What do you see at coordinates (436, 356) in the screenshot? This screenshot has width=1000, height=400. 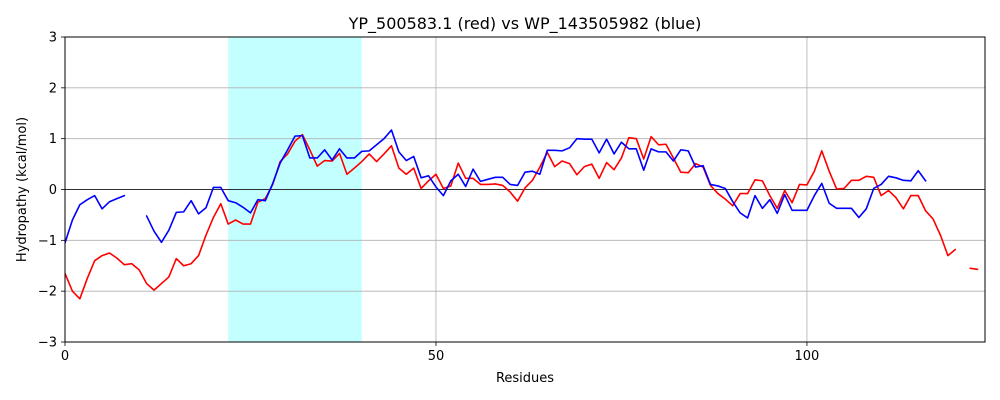 I see `x-tick-label: 50` at bounding box center [436, 356].